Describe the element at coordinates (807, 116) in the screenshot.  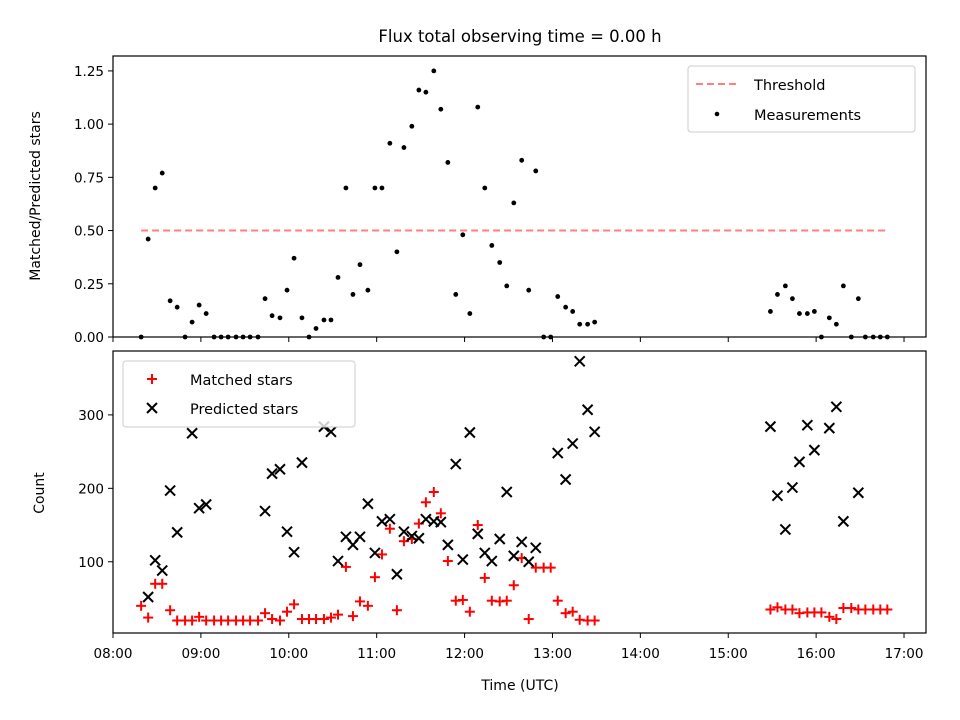
I see `legend-measurements-label: Measurements` at that location.